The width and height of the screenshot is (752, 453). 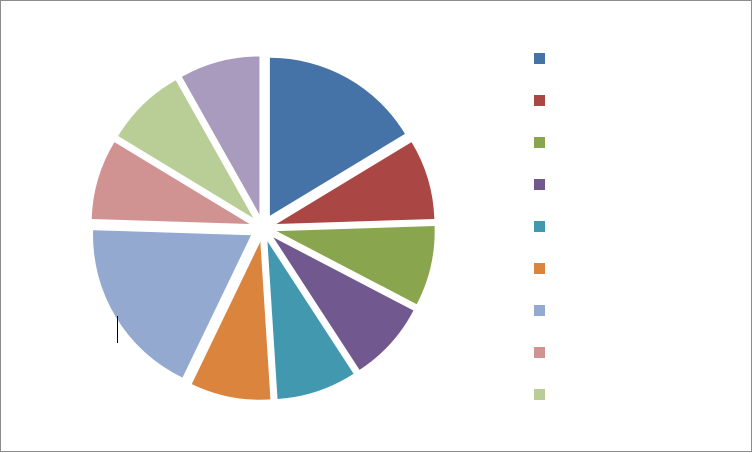 What do you see at coordinates (117, 329) in the screenshot?
I see `text-cursor` at bounding box center [117, 329].